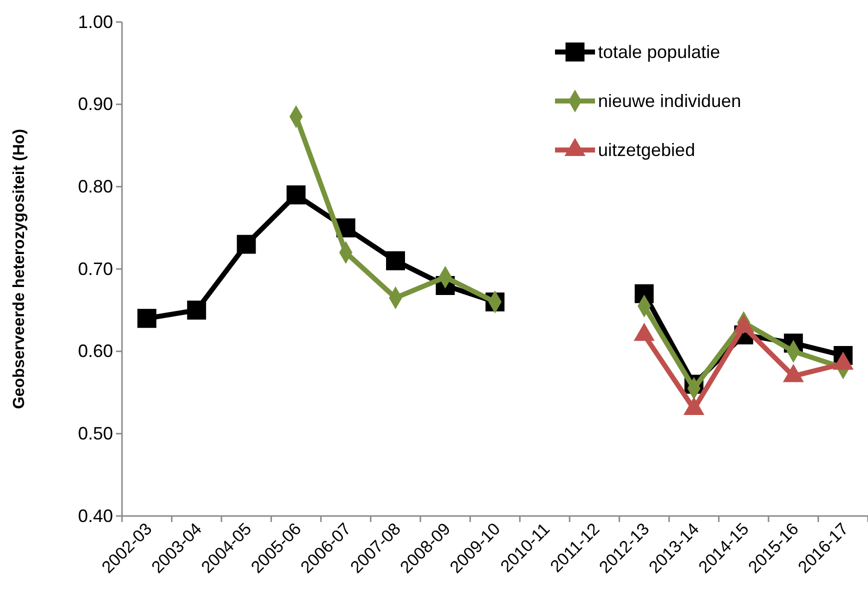 This screenshot has width=868, height=609. I want to click on y-tick-label: 0.80, so click(95, 186).